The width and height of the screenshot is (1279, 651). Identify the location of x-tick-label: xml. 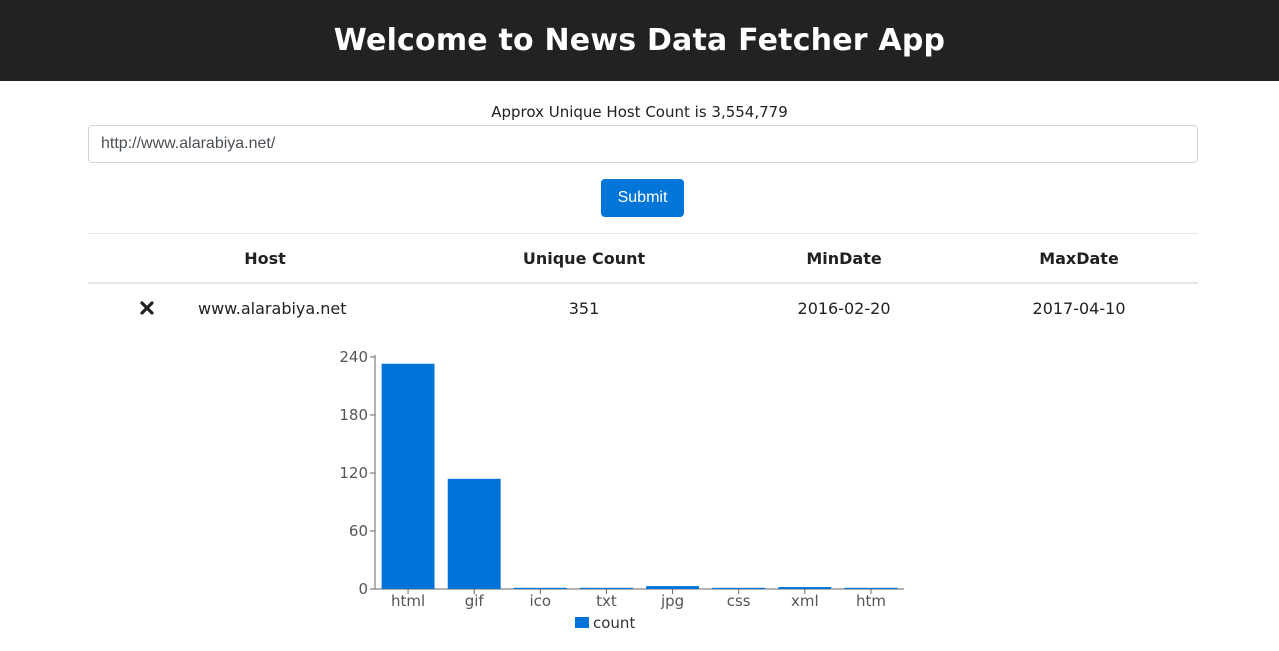
(805, 601).